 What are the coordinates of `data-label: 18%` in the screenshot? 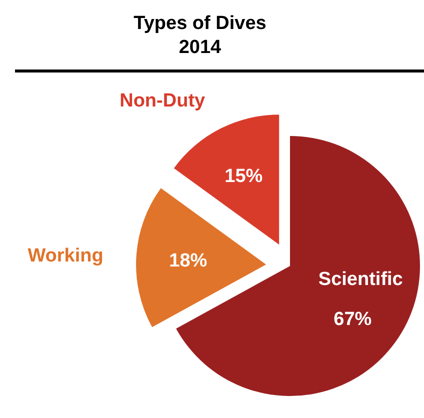 It's located at (188, 261).